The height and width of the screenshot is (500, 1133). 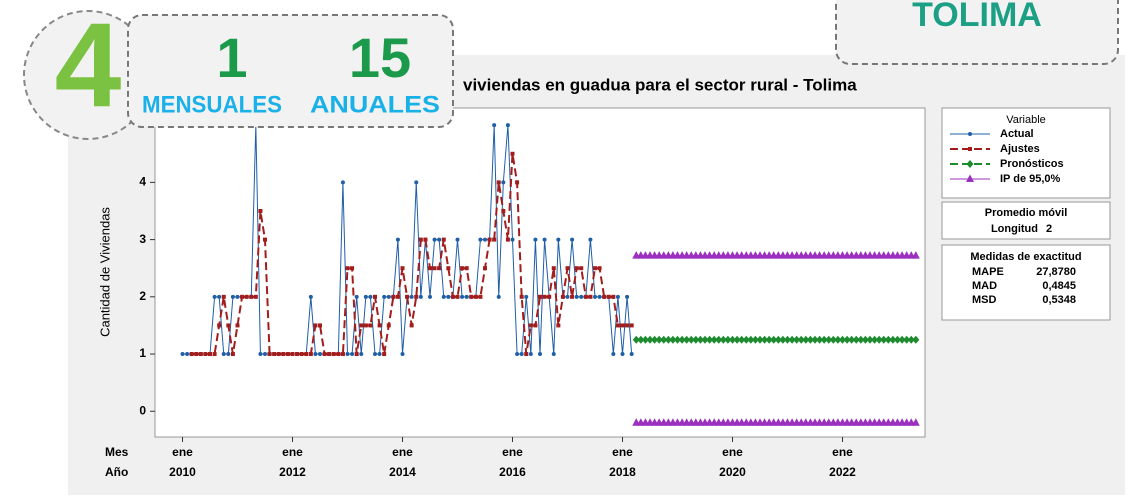 I want to click on accuracy-value: 0,5348, so click(x=1059, y=300).